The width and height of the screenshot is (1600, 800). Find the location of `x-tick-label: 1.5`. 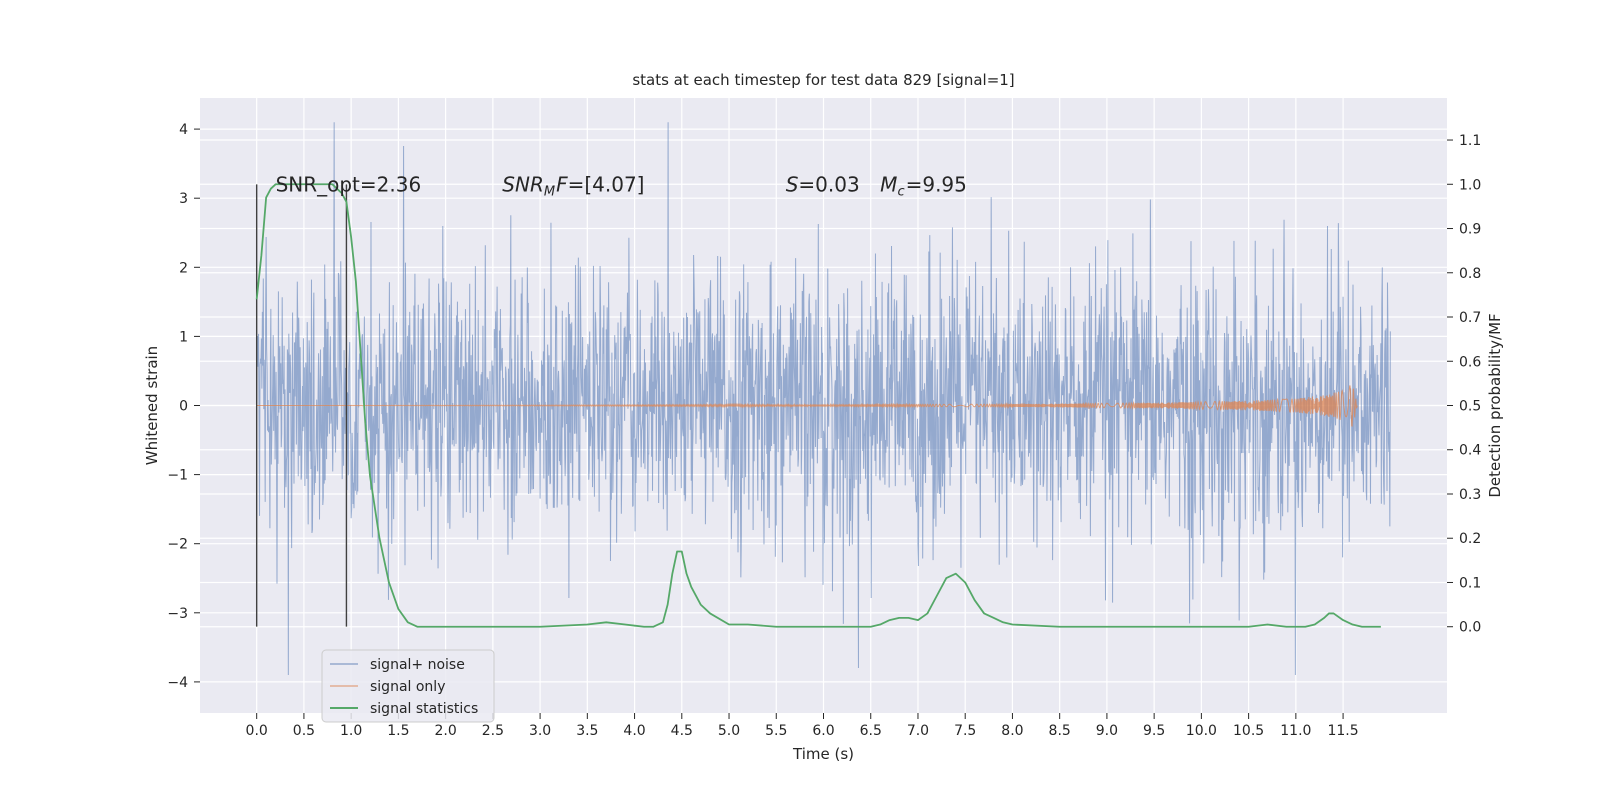

x-tick-label: 1.5 is located at coordinates (398, 731).